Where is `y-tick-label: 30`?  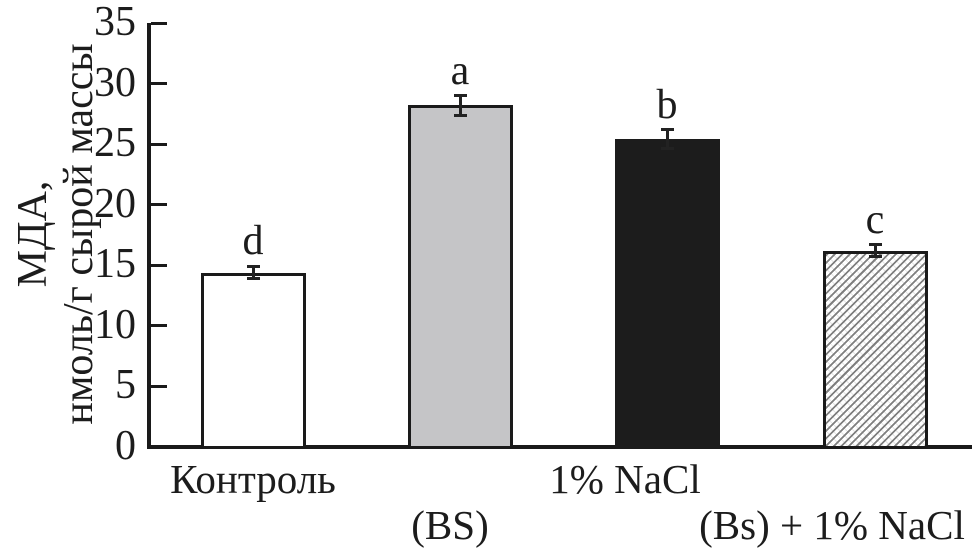 y-tick-label: 30 is located at coordinates (115, 82).